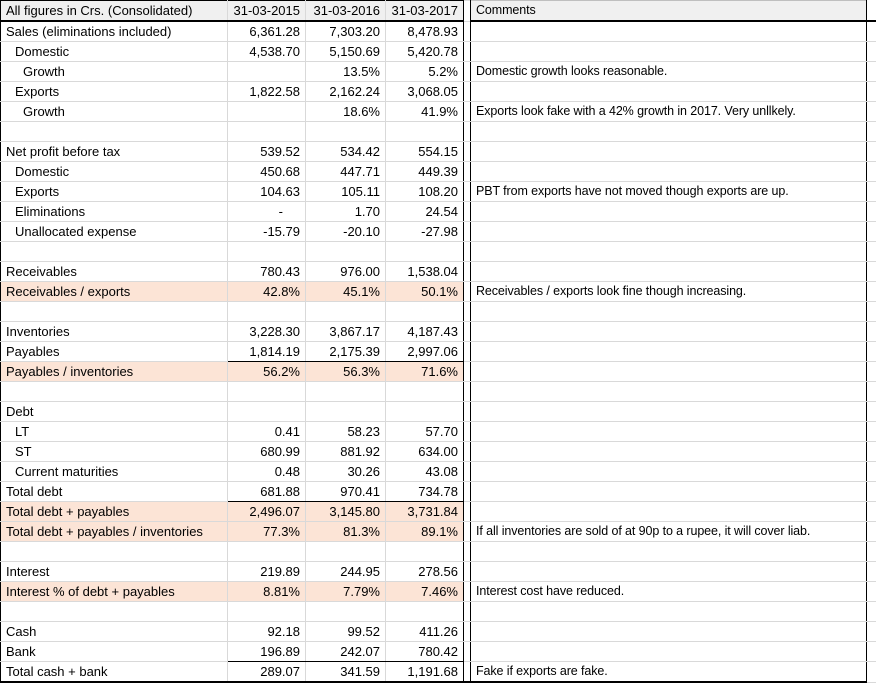 This screenshot has height=683, width=876. What do you see at coordinates (346, 232) in the screenshot?
I see `value-2016-cell: -20.10` at bounding box center [346, 232].